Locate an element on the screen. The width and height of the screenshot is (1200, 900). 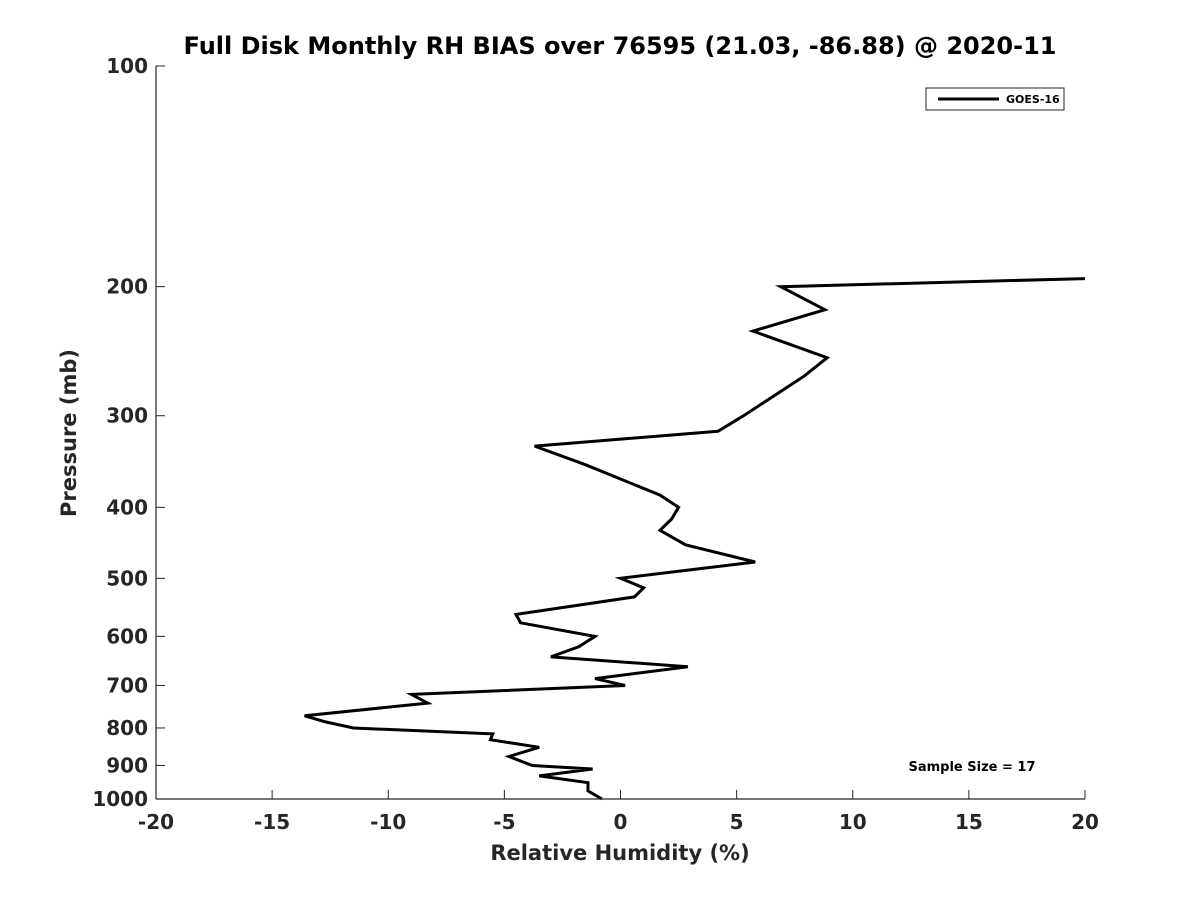
y-tick-label: 700 is located at coordinates (127, 685).